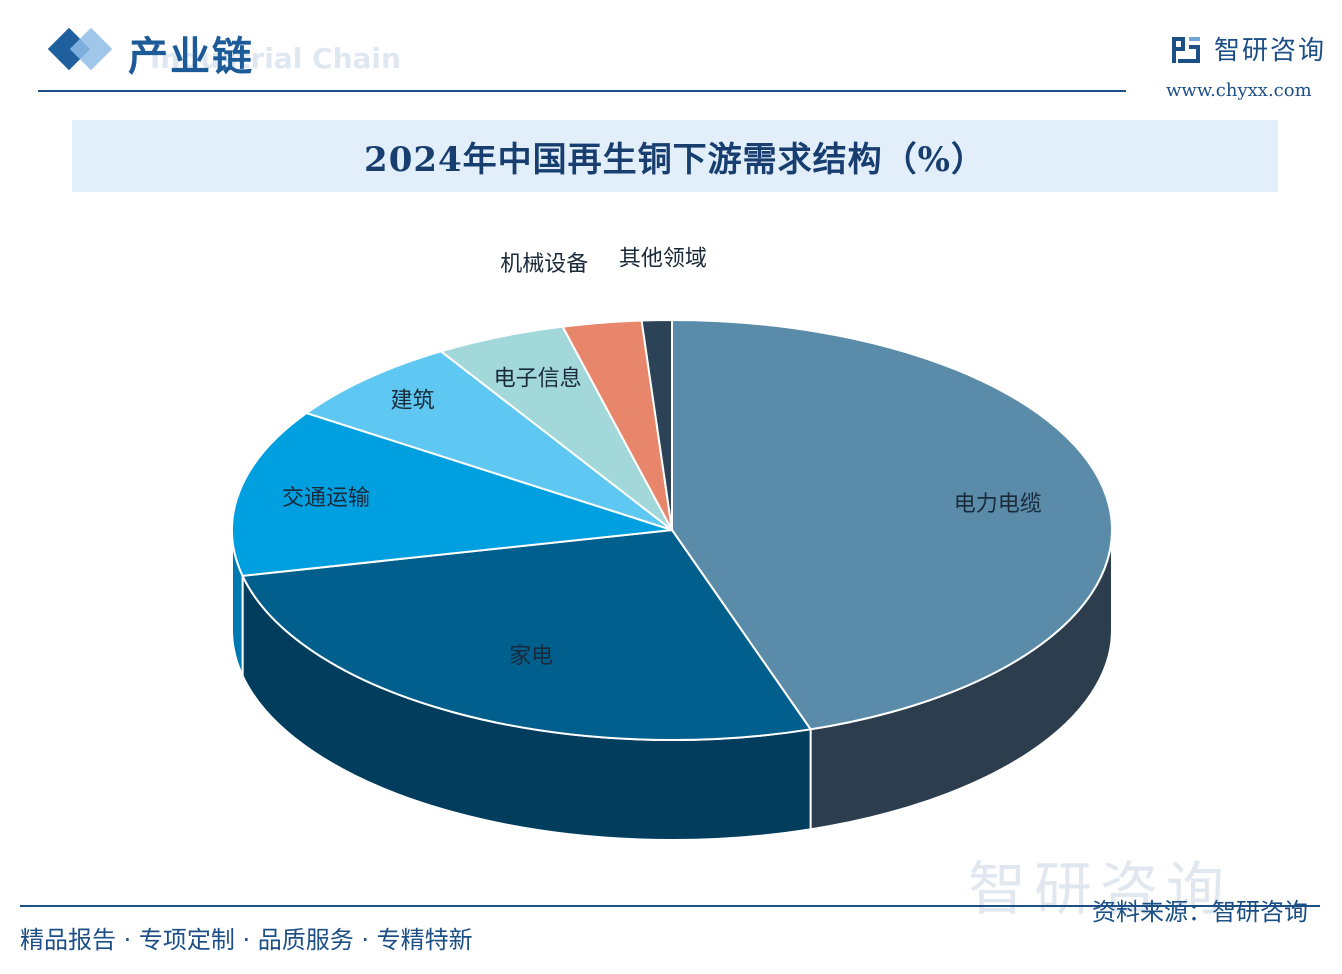  What do you see at coordinates (531, 656) in the screenshot?
I see `pie-label-1: 家电` at bounding box center [531, 656].